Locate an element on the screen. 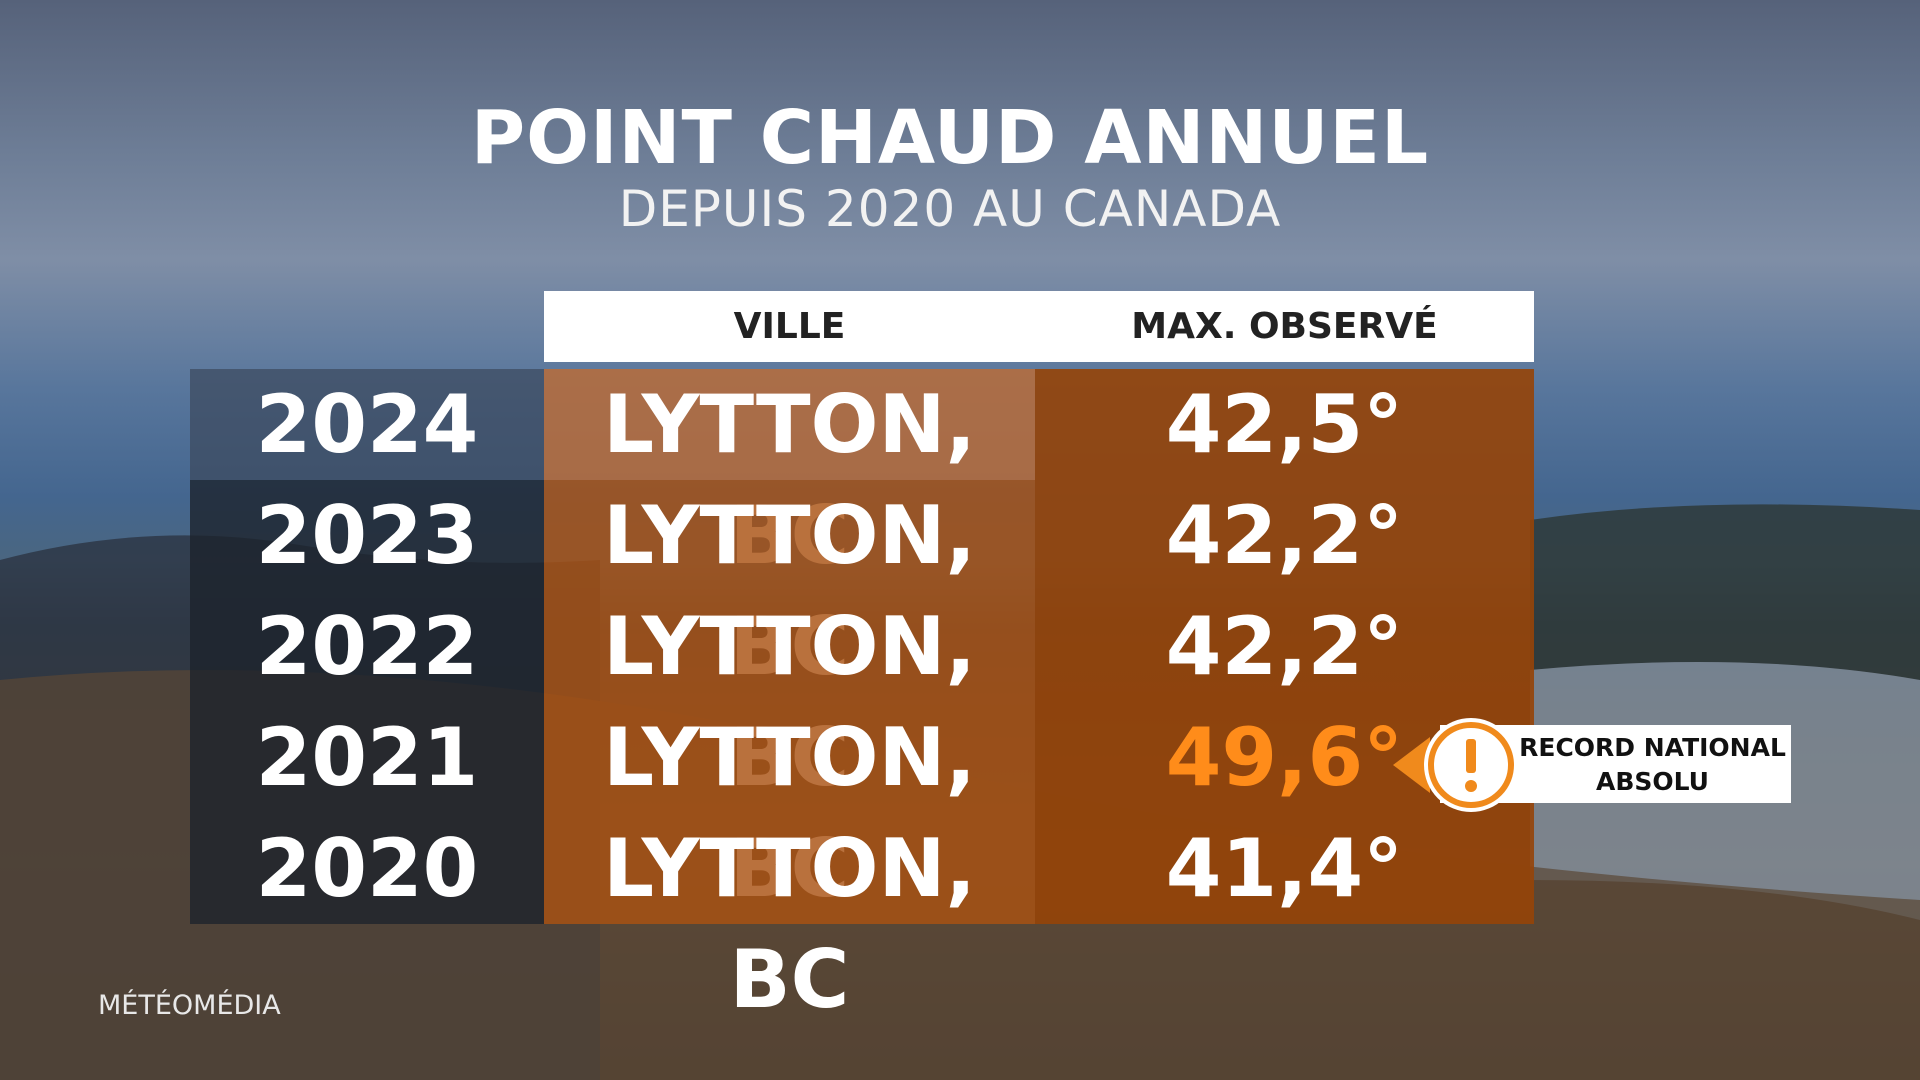 The height and width of the screenshot is (1080, 1920). logo: MÉTÉOMÉDIA is located at coordinates (189, 1005).